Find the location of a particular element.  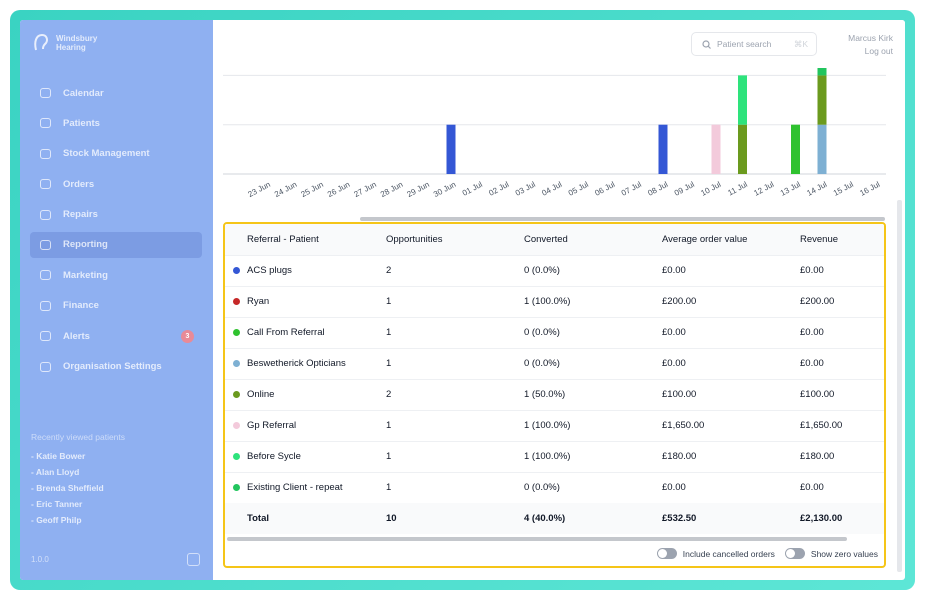

recent-patient: - Eric Tanner is located at coordinates (57, 504).